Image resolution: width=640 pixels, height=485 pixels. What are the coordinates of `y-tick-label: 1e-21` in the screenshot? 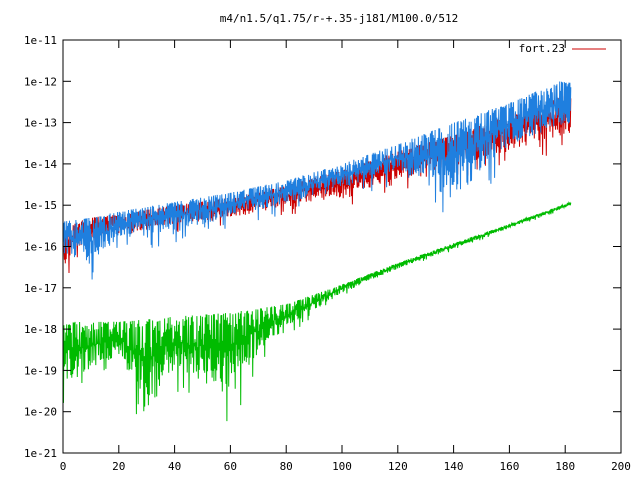 It's located at (40, 453).